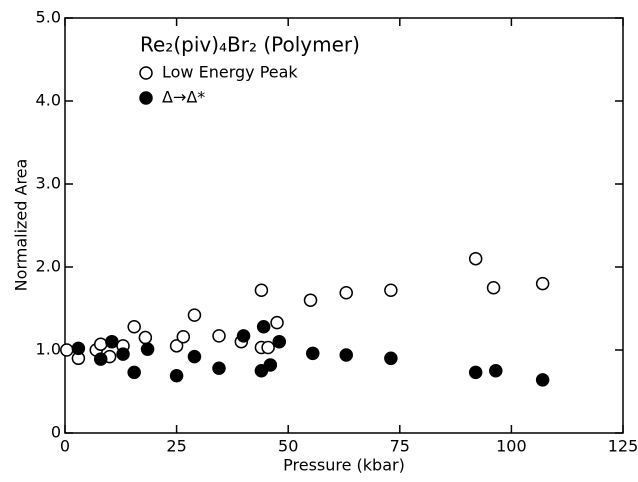 This screenshot has width=638, height=482. I want to click on y-tick-label: 2.0, so click(48, 266).